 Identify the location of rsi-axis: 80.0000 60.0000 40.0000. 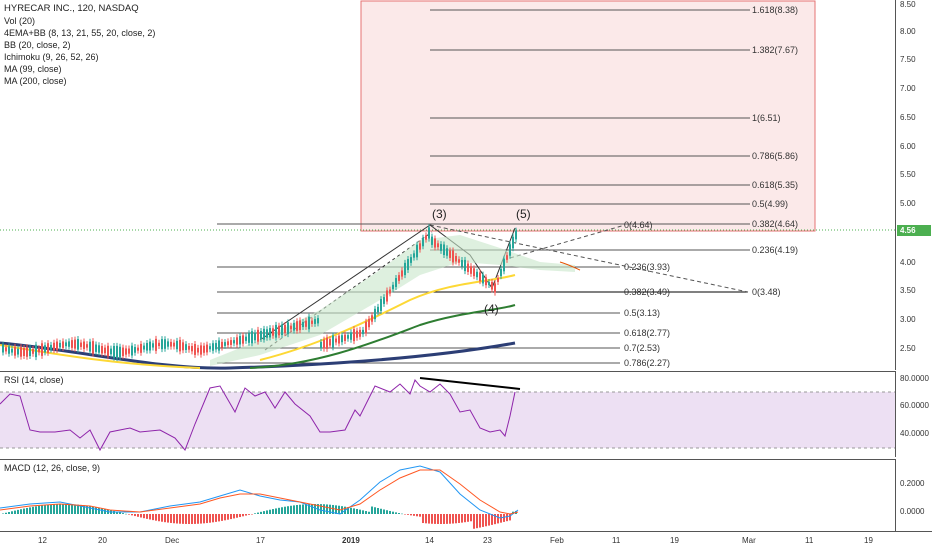
(913, 414).